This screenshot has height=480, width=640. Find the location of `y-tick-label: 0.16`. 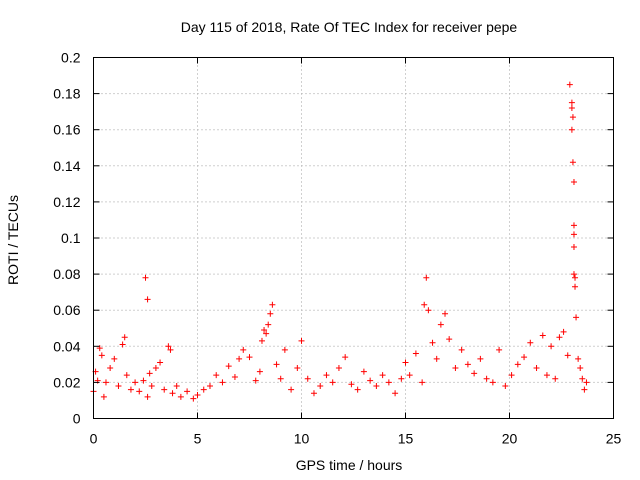

y-tick-label: 0.16 is located at coordinates (66, 130).